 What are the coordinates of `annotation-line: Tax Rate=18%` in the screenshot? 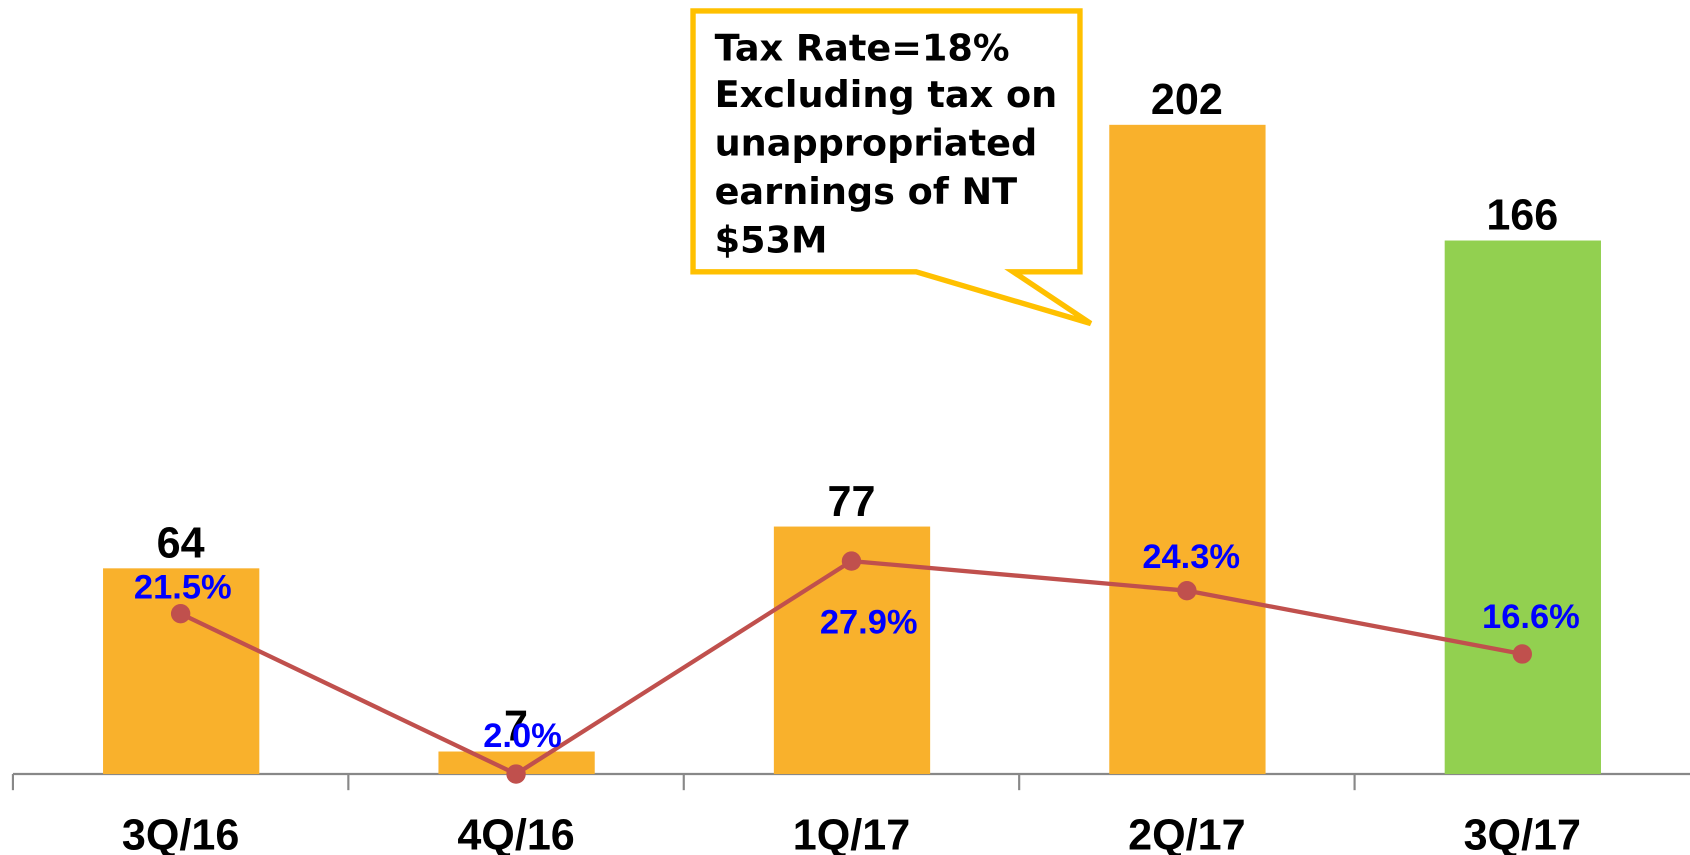 It's located at (862, 48).